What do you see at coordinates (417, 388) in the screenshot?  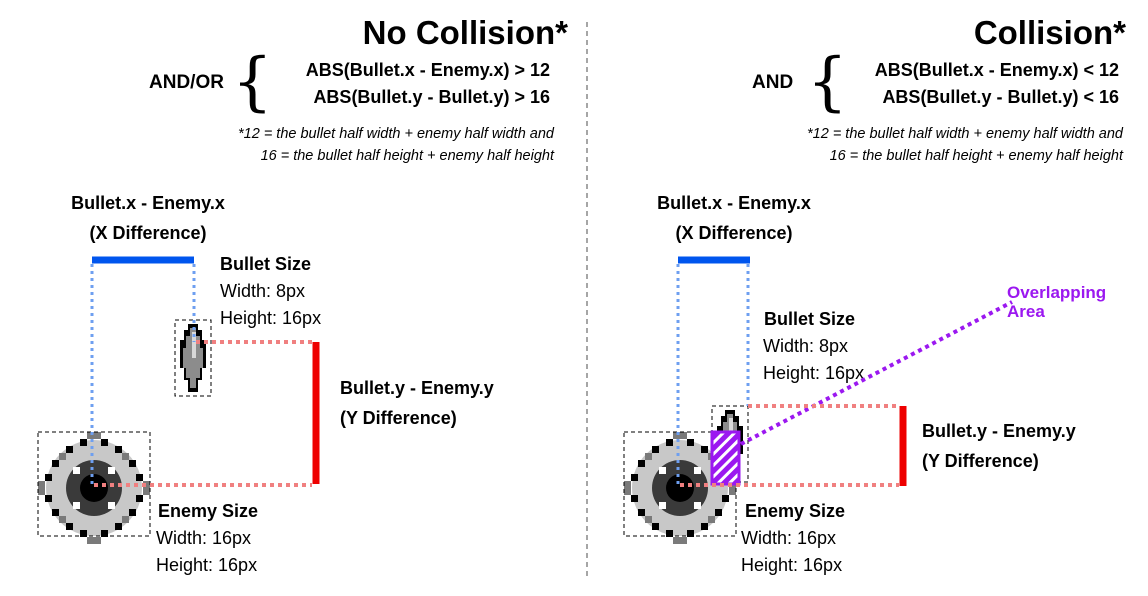 I see `left-y-diff-text: Bullet.y - Enemy.y` at bounding box center [417, 388].